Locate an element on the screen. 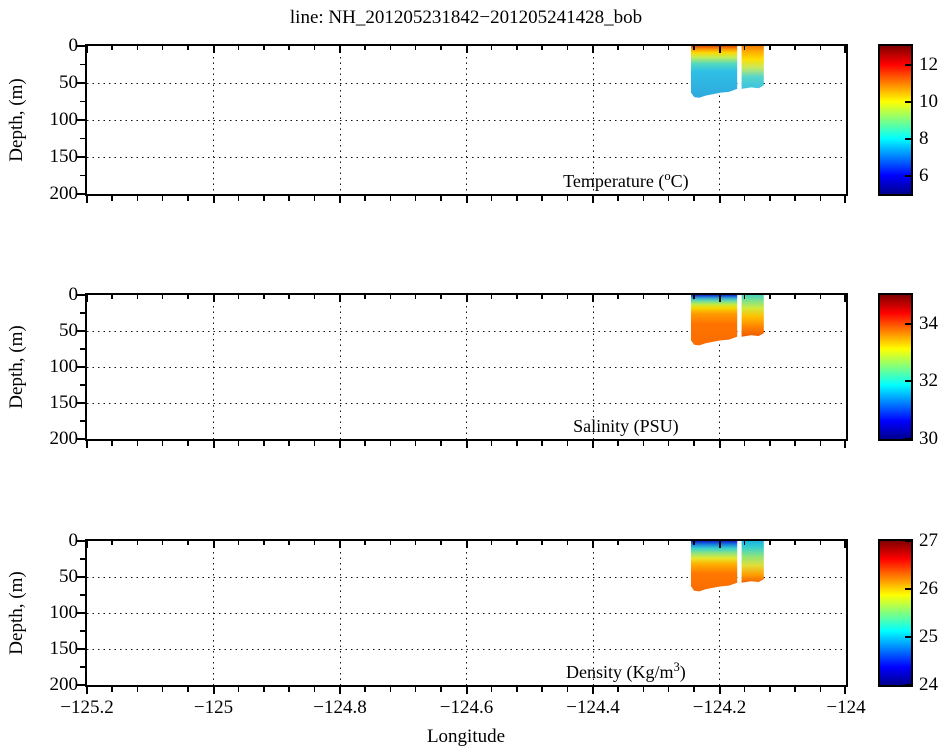 The image size is (950, 754). colorbar-tick-label: 27 is located at coordinates (928, 540).